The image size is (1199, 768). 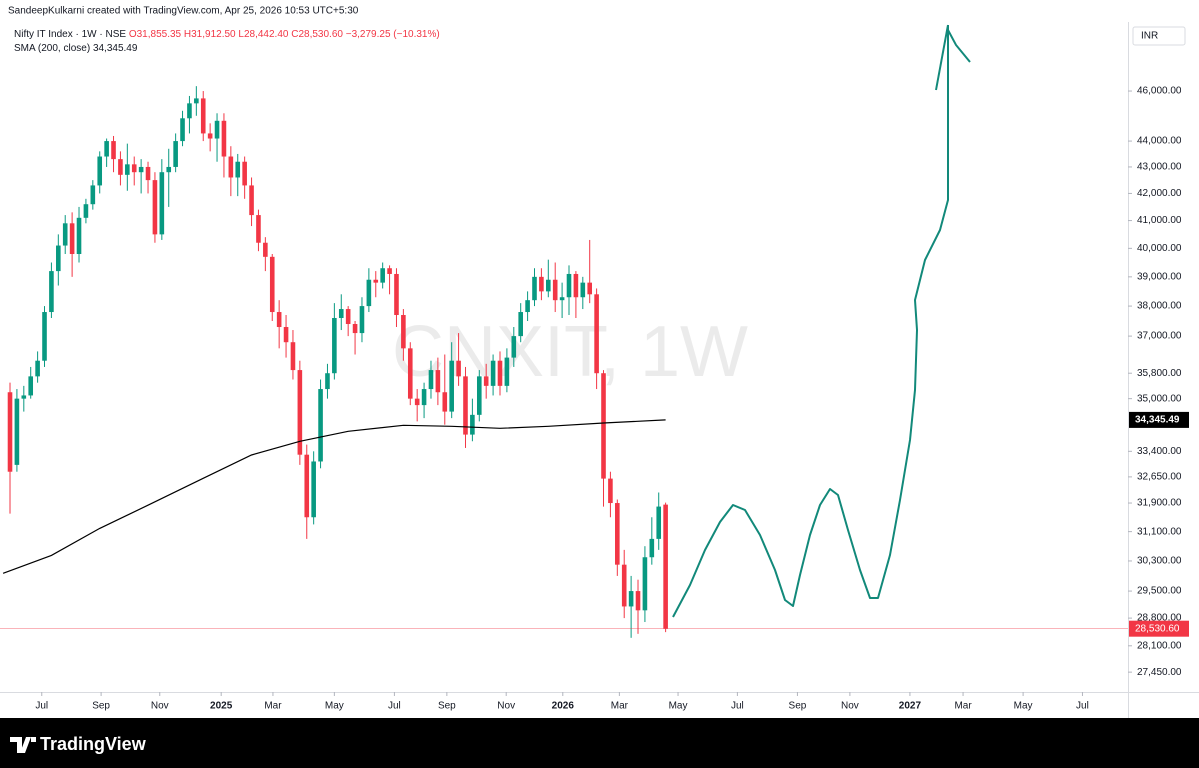 I want to click on credit-bar, so click(x=599, y=11).